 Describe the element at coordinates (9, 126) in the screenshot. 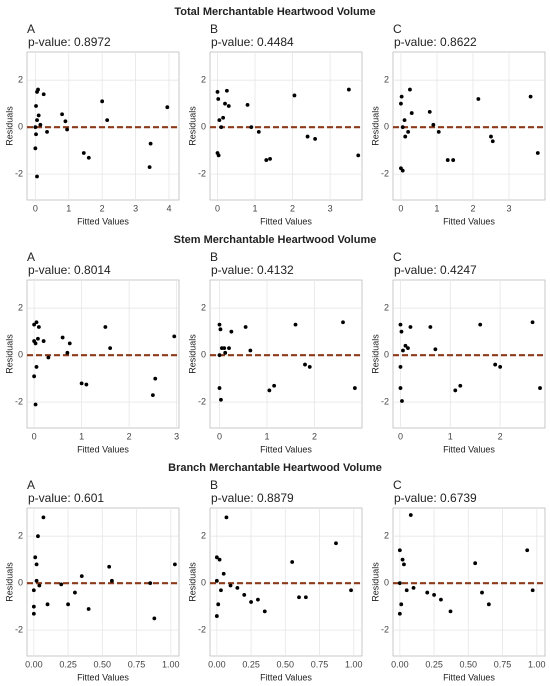

I see `y-axis-label: Residuals` at that location.